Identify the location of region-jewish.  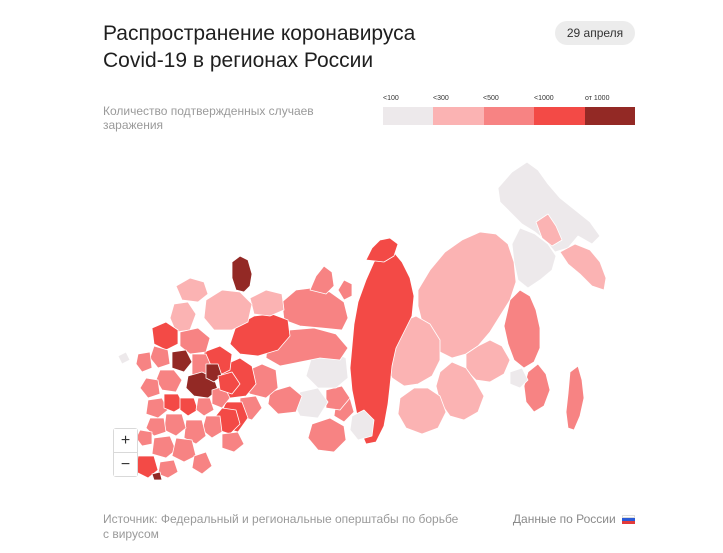
(519, 378).